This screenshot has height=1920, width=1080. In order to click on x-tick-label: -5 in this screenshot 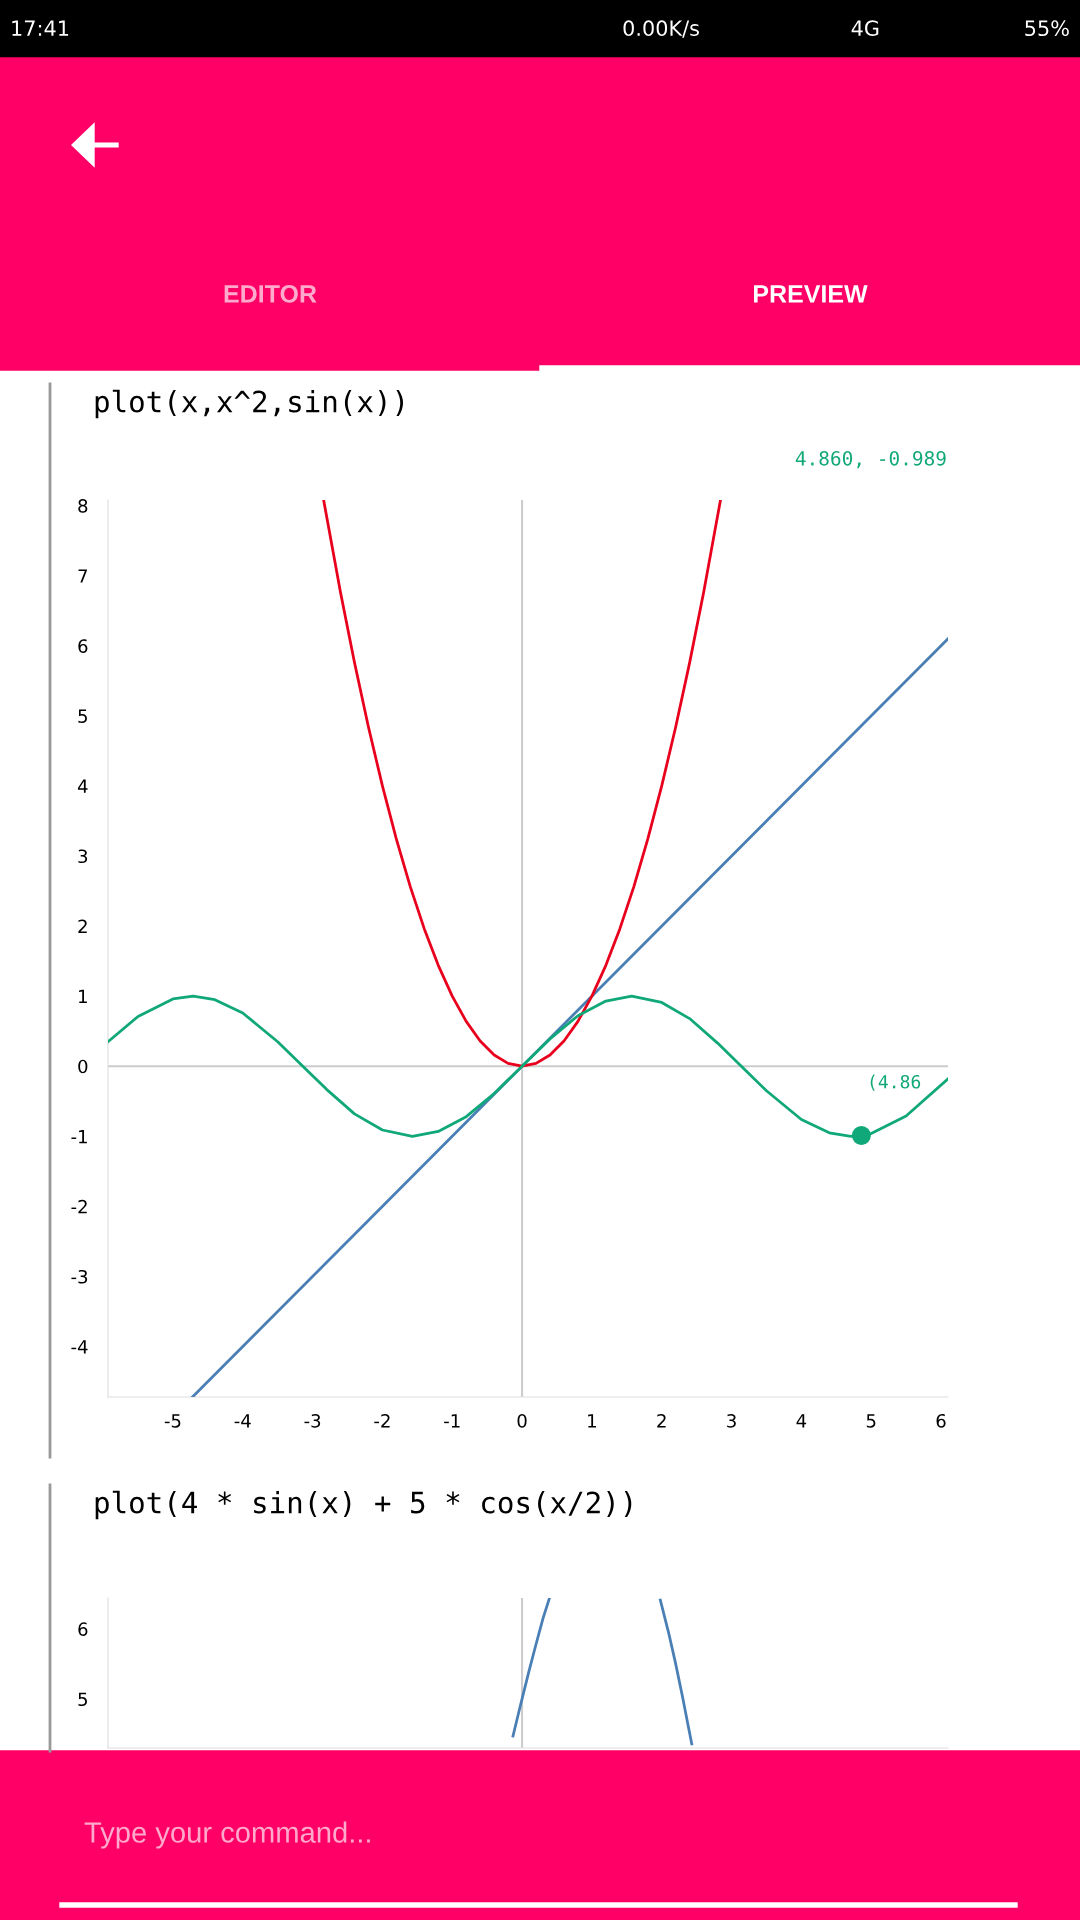, I will do `click(172, 1421)`.